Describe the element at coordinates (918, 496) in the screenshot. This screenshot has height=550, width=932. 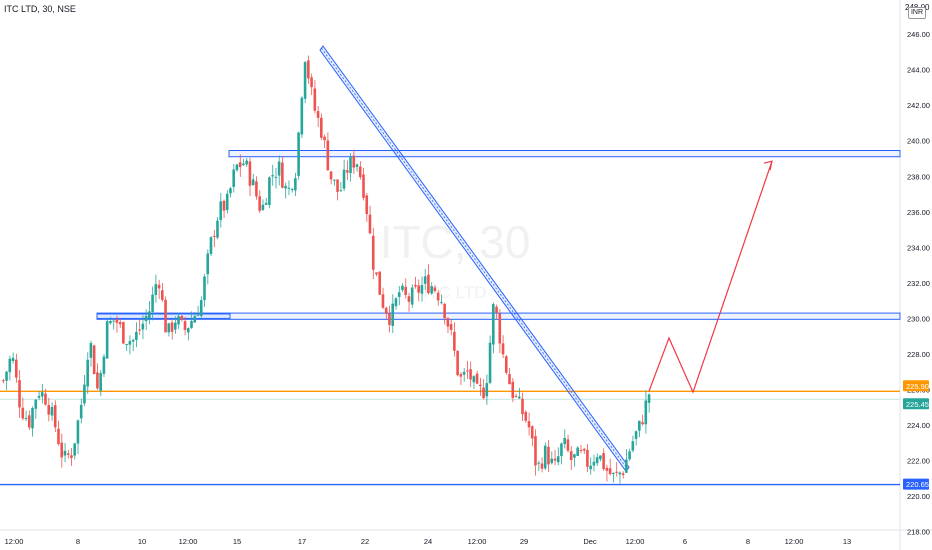
I see `price-tick-label: 220.00` at that location.